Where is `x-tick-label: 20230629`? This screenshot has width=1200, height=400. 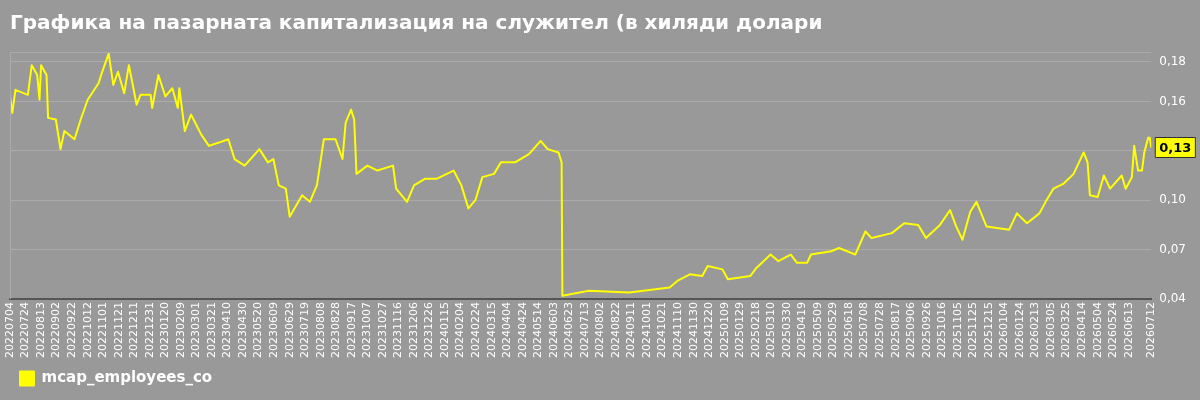
x-tick-label: 20230629 is located at coordinates (289, 330).